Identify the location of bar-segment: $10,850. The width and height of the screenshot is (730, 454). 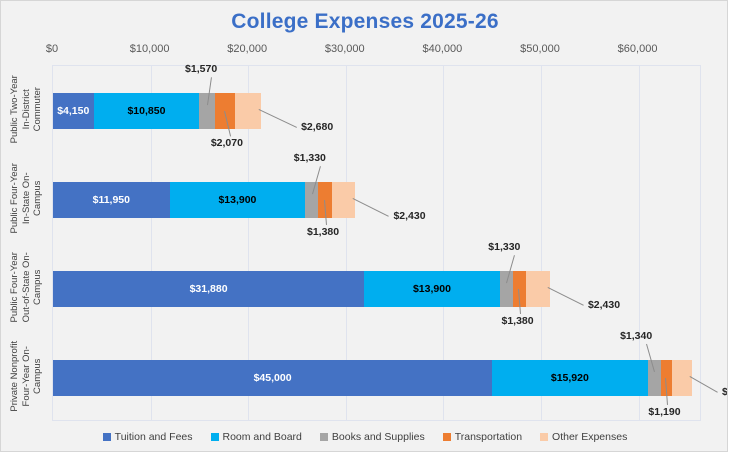
(146, 110).